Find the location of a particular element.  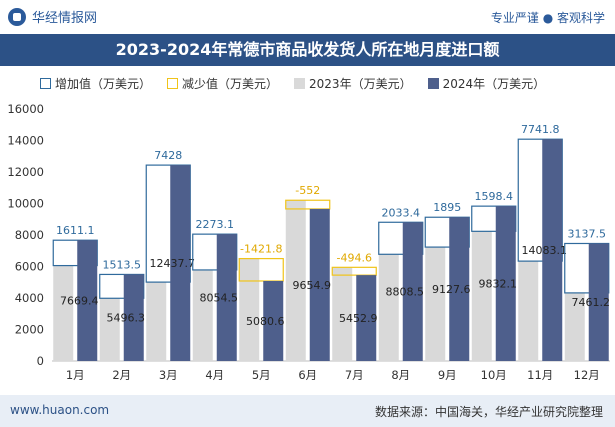

legend-item-2024: 2024年（万美元） is located at coordinates (486, 83).